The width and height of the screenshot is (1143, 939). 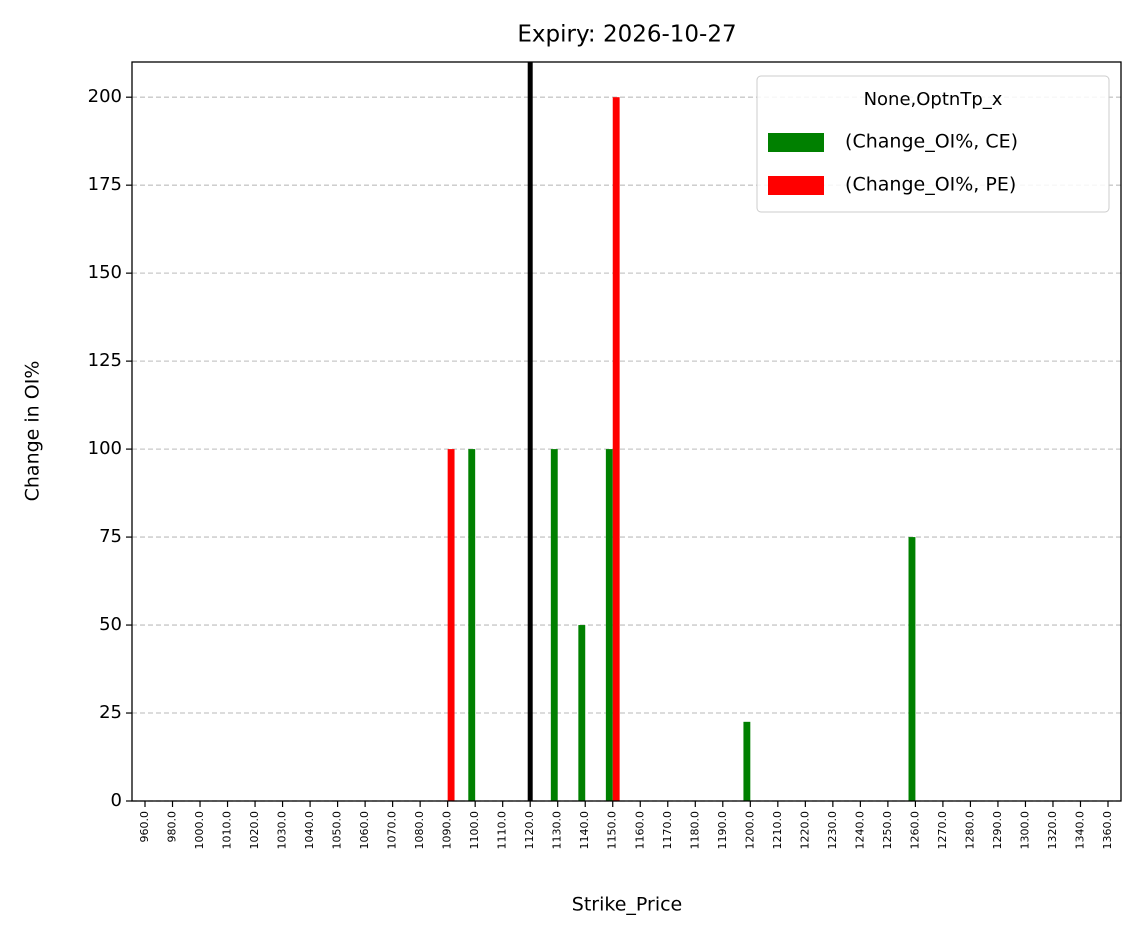 What do you see at coordinates (33, 431) in the screenshot?
I see `y-axis-label: Change in OI%` at bounding box center [33, 431].